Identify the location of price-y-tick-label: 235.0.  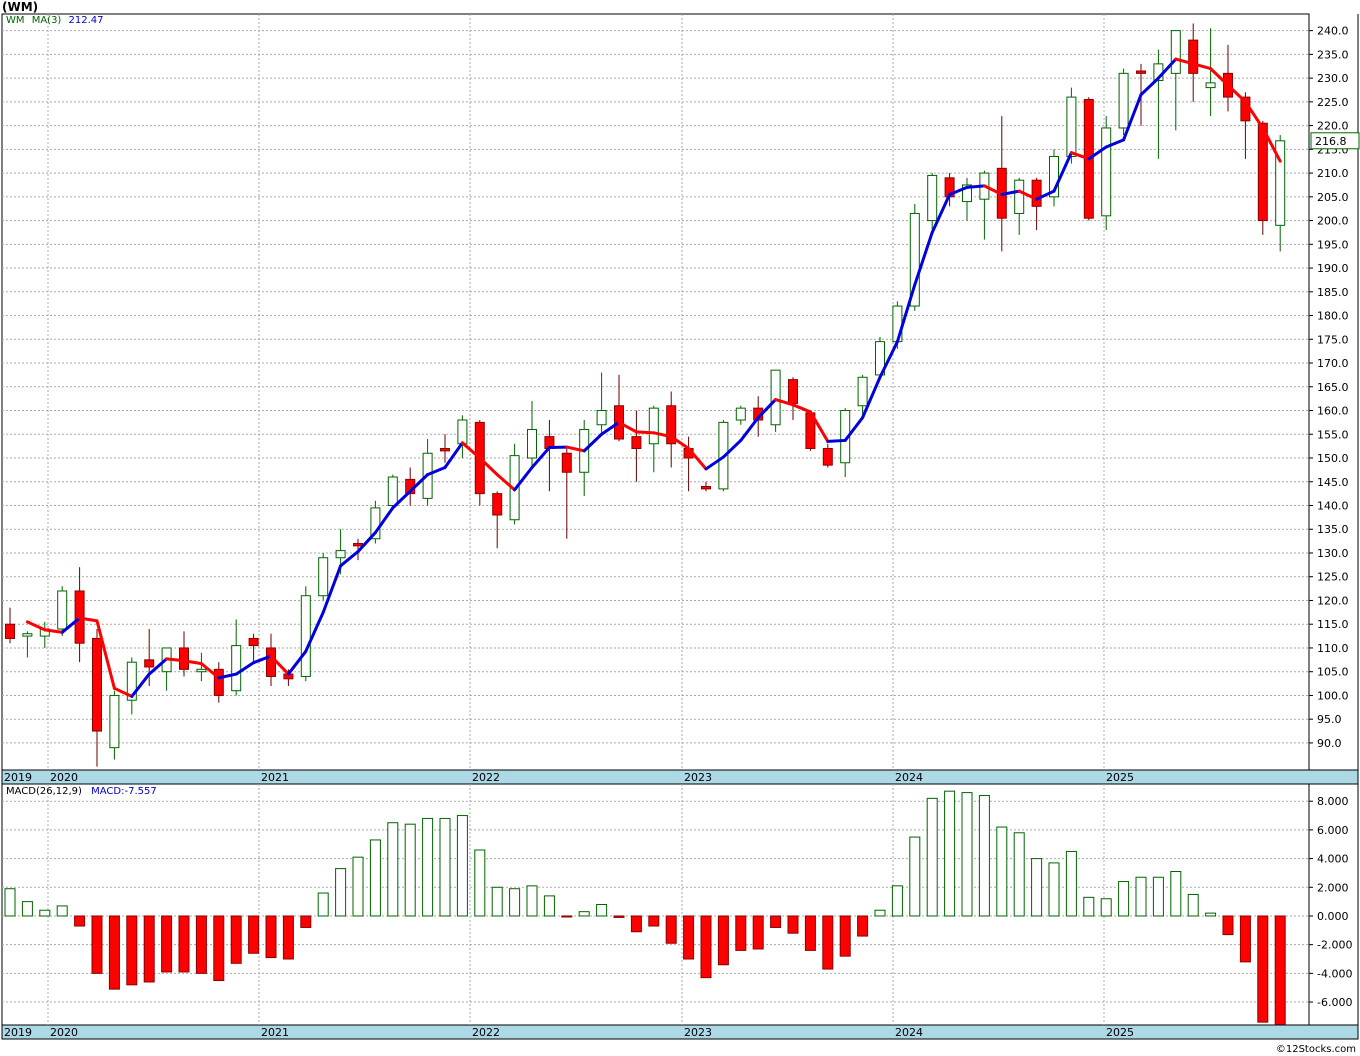
(1333, 54).